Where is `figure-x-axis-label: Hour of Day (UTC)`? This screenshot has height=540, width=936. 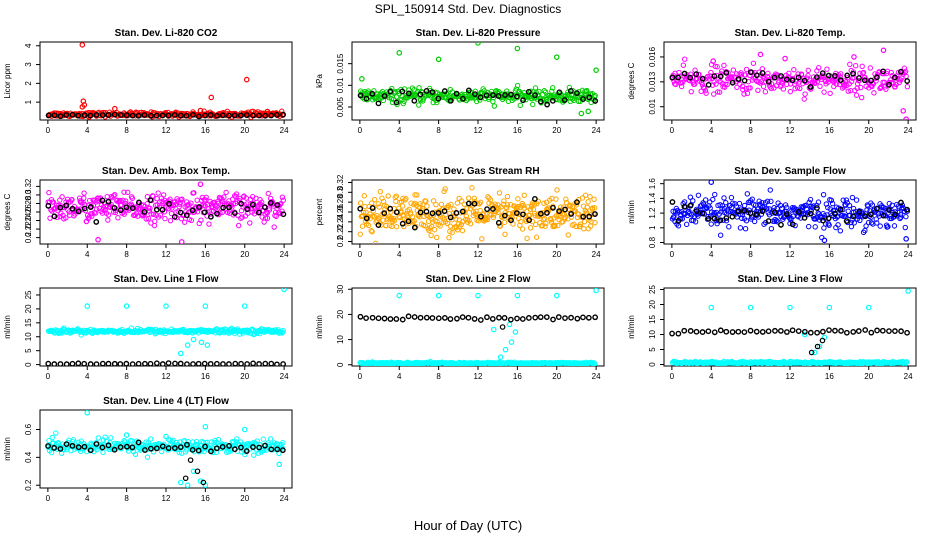
figure-x-axis-label: Hour of Day (UTC) is located at coordinates (468, 525).